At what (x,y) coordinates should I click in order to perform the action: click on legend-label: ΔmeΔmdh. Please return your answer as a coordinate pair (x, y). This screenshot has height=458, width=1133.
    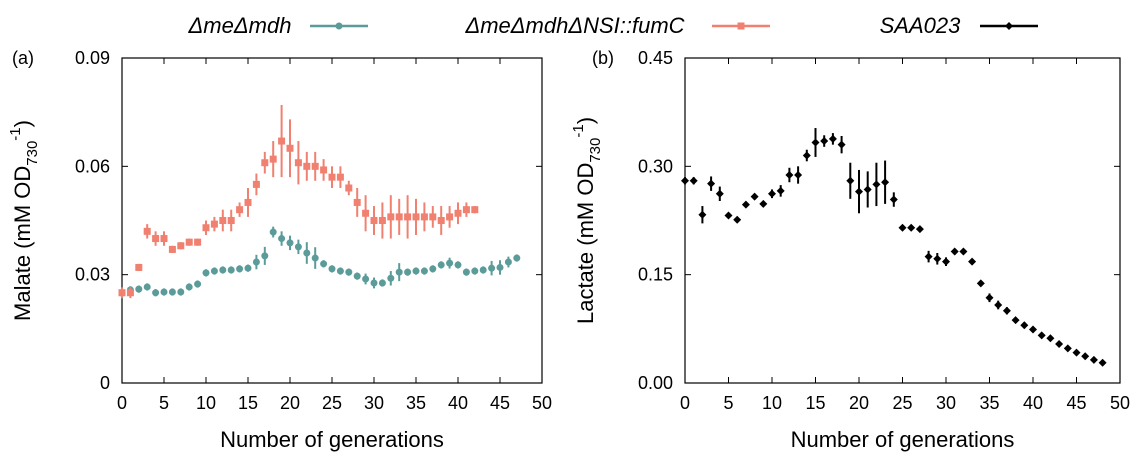
    Looking at the image, I should click on (240, 25).